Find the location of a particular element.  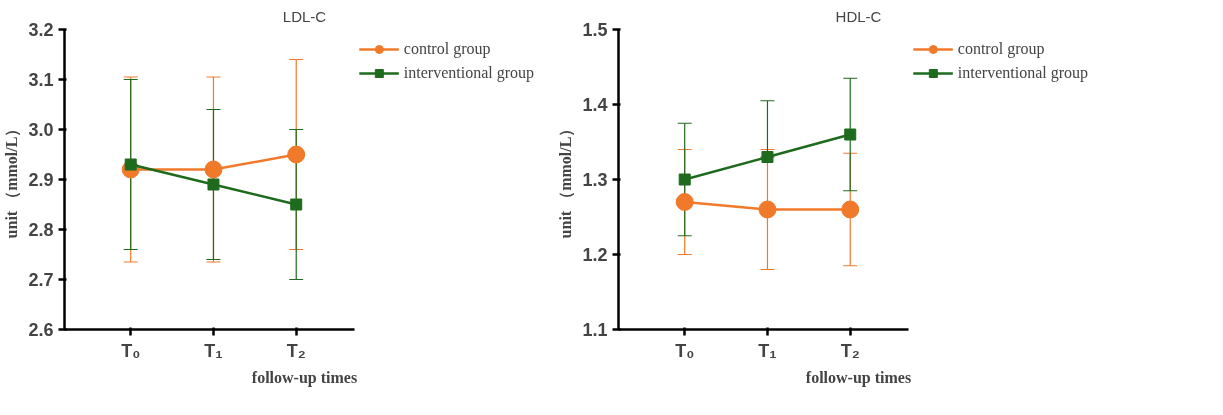

y-tick-label: 2.6 is located at coordinates (41, 330).